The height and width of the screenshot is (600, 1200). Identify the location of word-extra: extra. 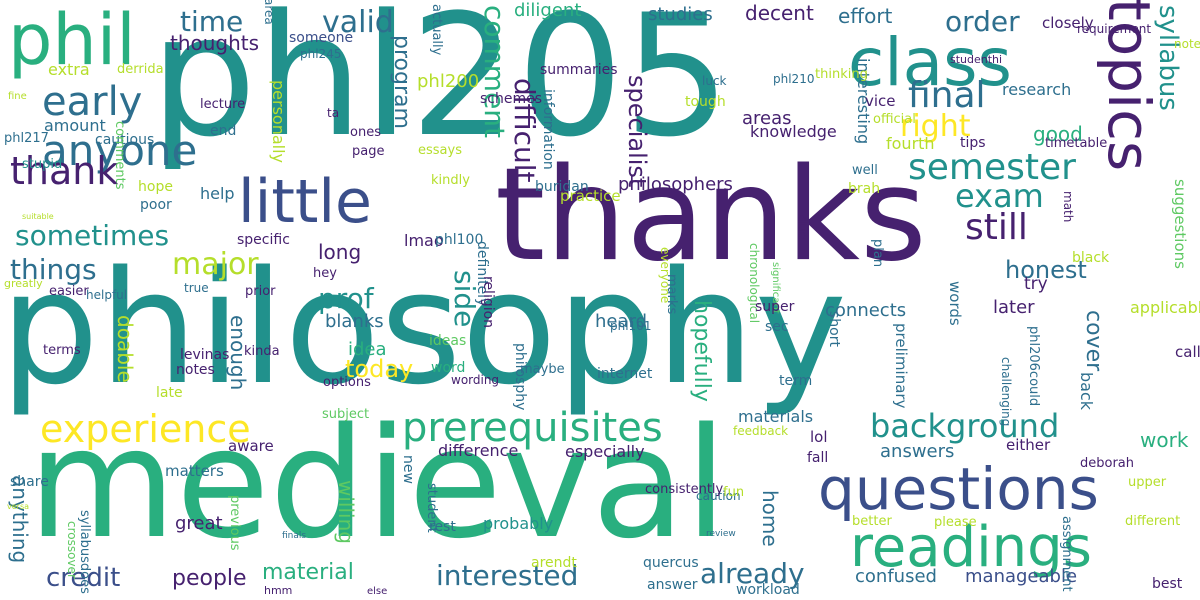
(69, 69).